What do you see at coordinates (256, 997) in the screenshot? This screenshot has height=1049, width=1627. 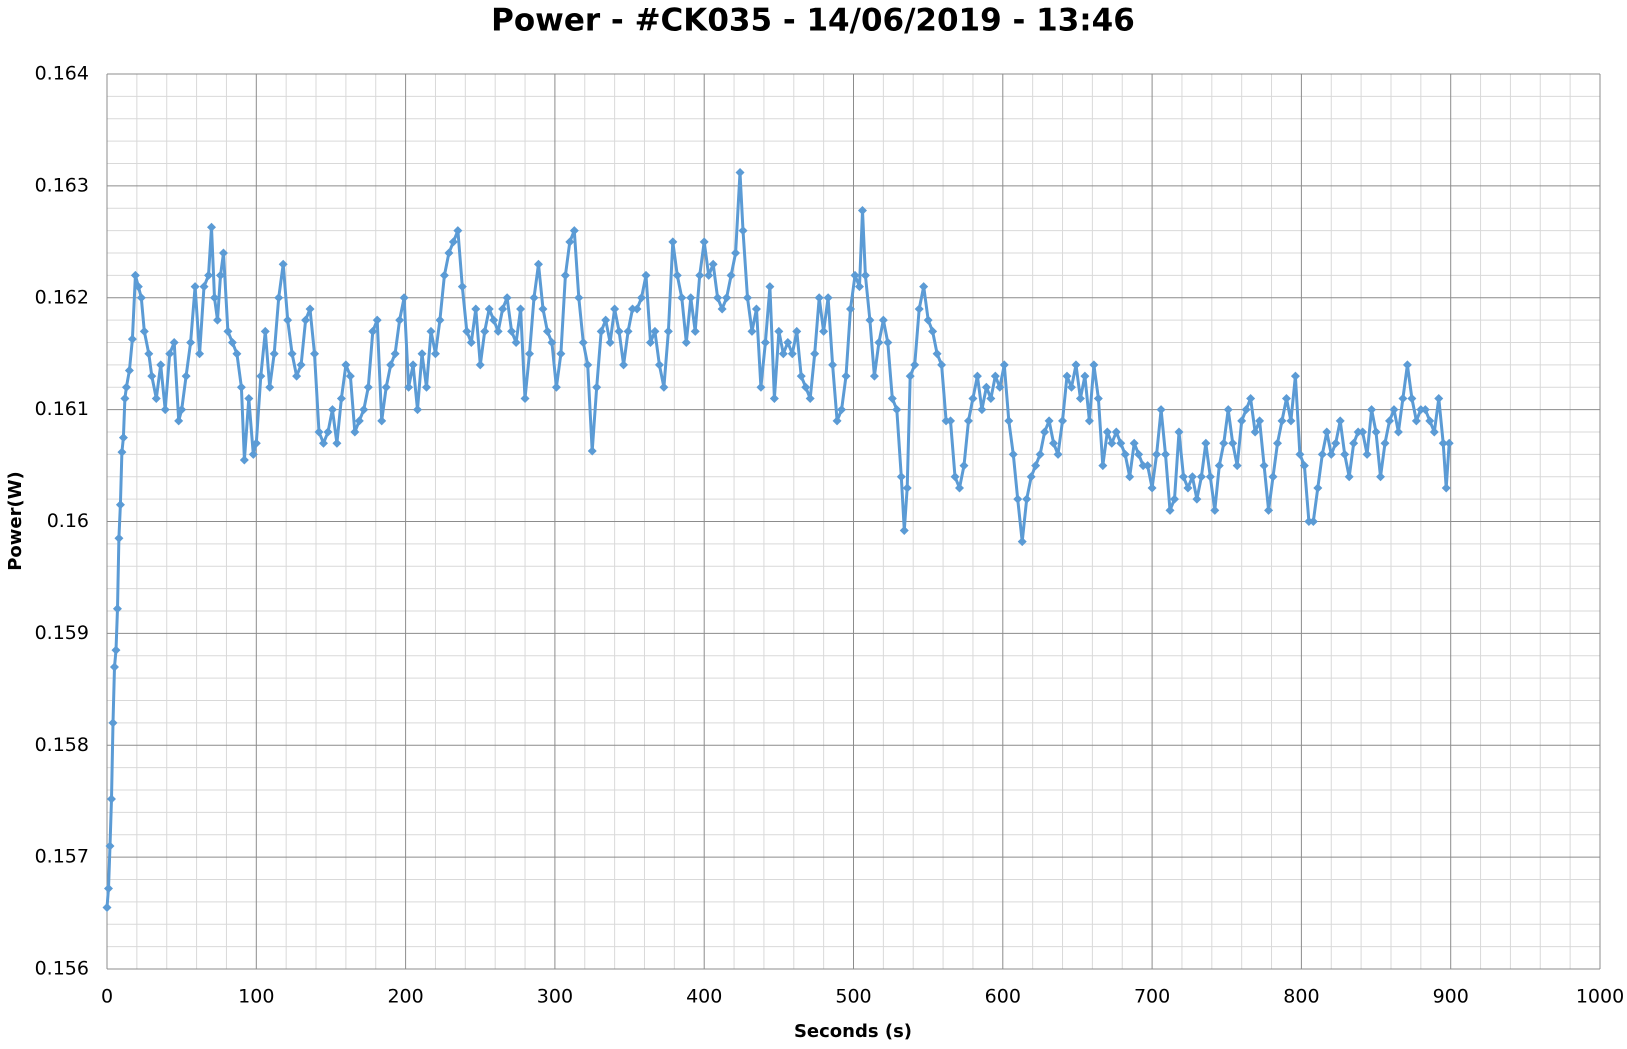 I see `x-tick-label: 100` at bounding box center [256, 997].